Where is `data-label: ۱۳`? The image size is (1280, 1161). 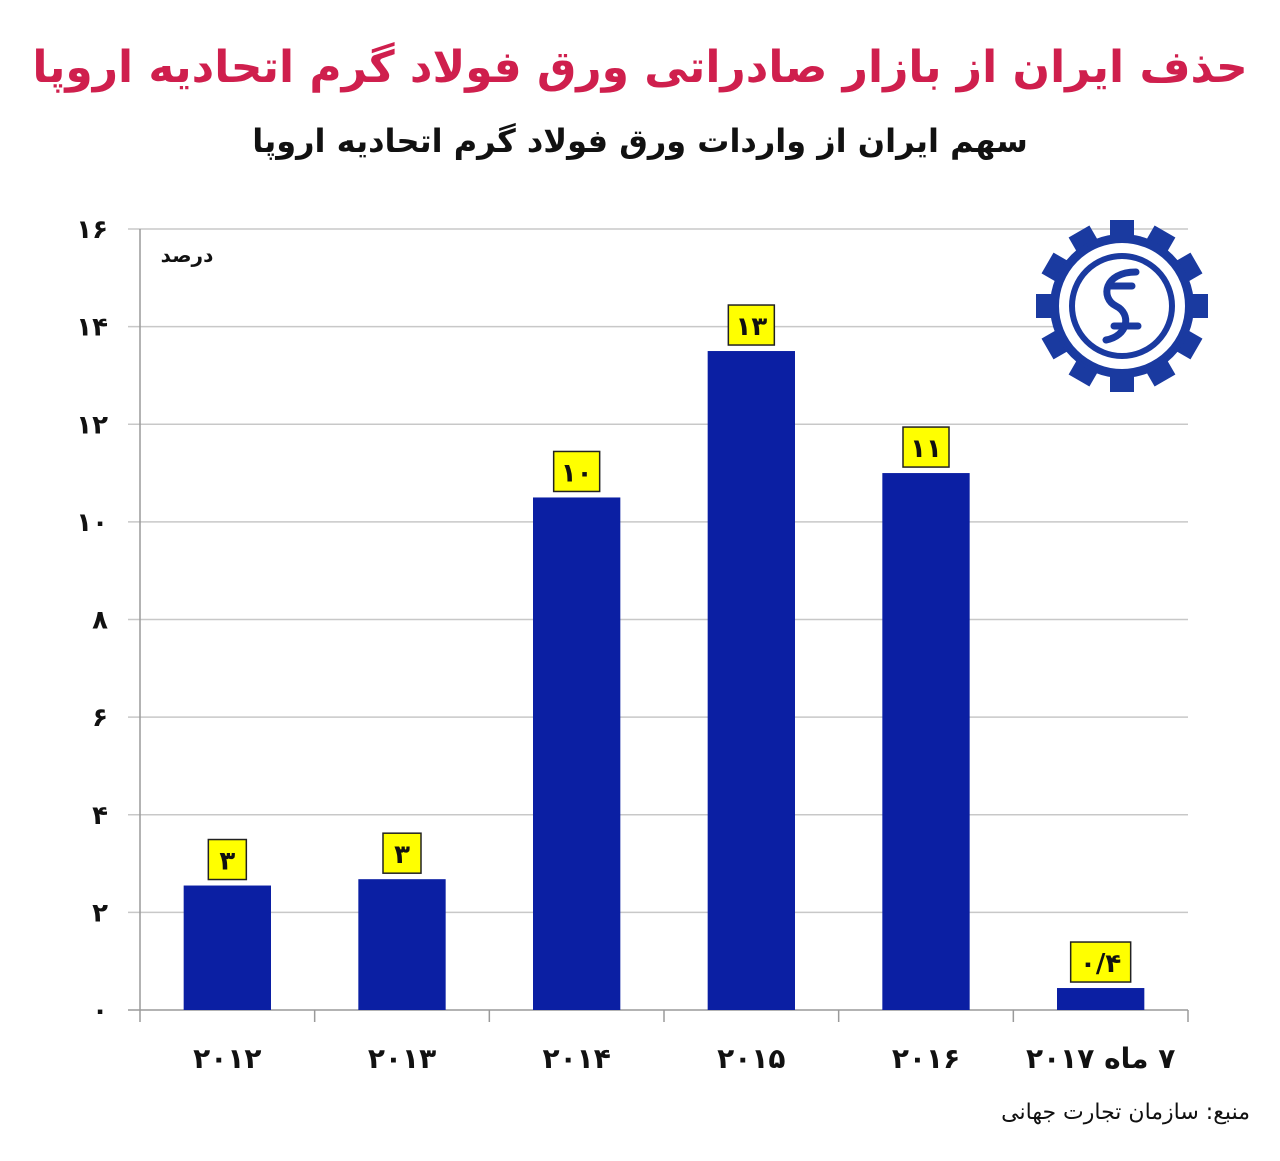
data-label: ۱۳ is located at coordinates (751, 327).